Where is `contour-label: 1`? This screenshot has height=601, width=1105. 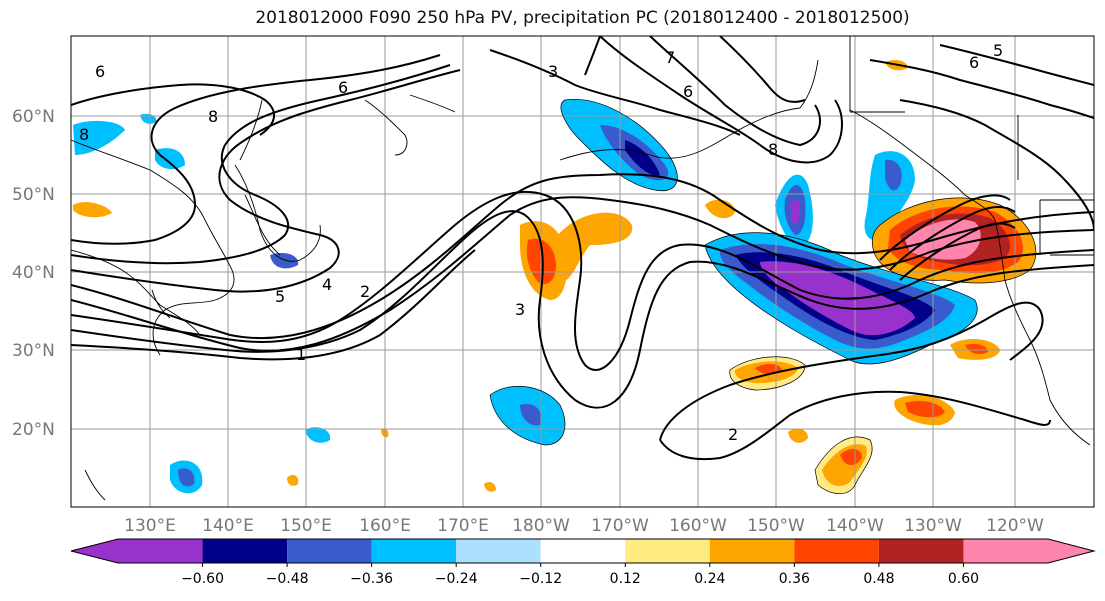
contour-label: 1 is located at coordinates (301, 354).